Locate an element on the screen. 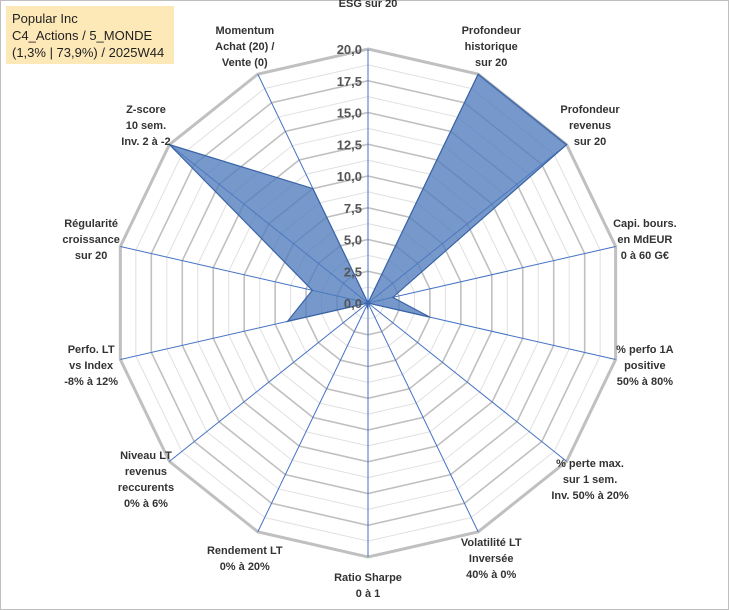 This screenshot has width=729, height=610. axis-label: % perfo 1A positive 50% à 80% is located at coordinates (645, 366).